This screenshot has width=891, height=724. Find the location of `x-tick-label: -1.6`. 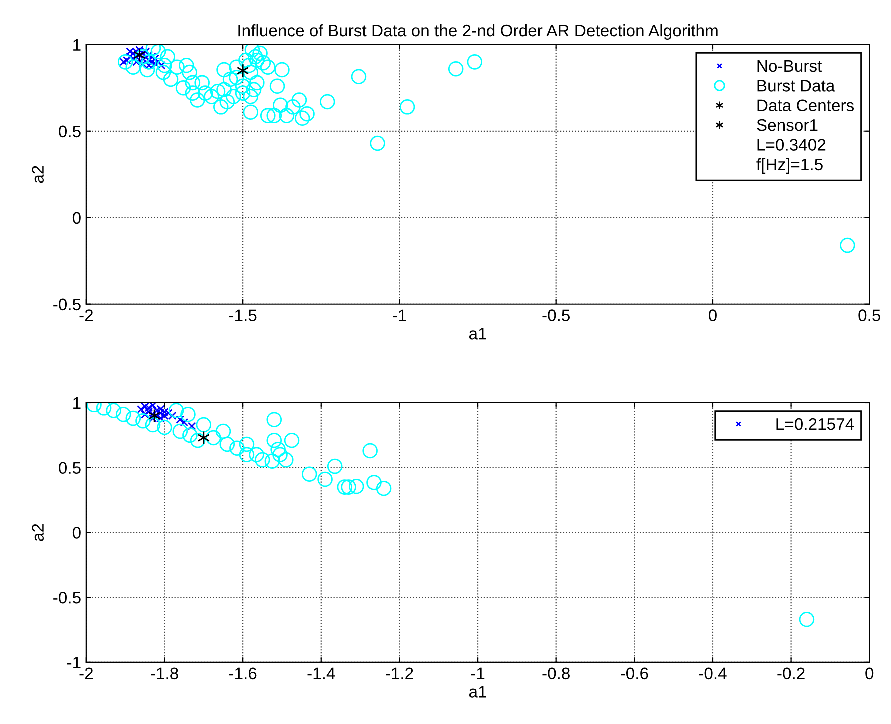

x-tick-label: -1.6 is located at coordinates (243, 674).